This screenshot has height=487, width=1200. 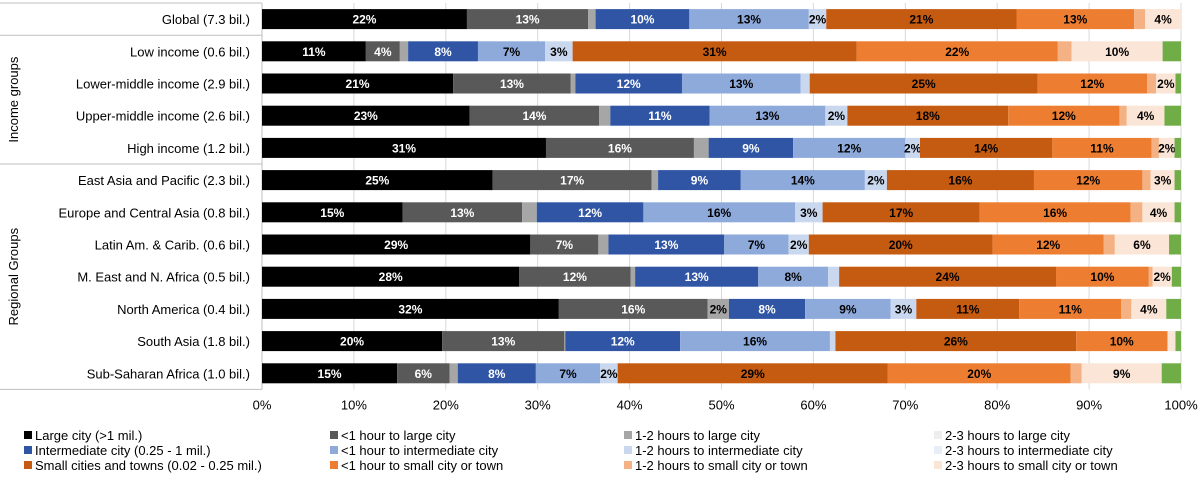 I want to click on legend-swatch, so click(x=628, y=450).